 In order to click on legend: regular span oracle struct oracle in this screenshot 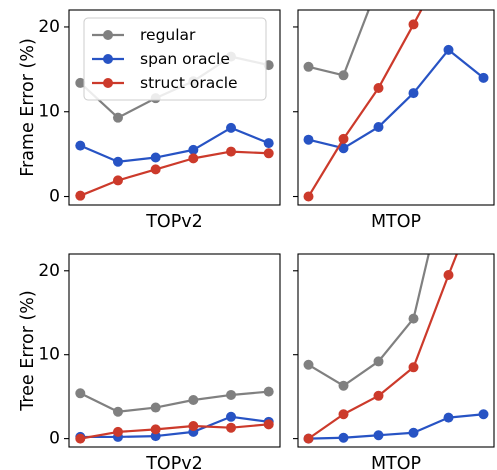, I will do `click(175, 59)`.